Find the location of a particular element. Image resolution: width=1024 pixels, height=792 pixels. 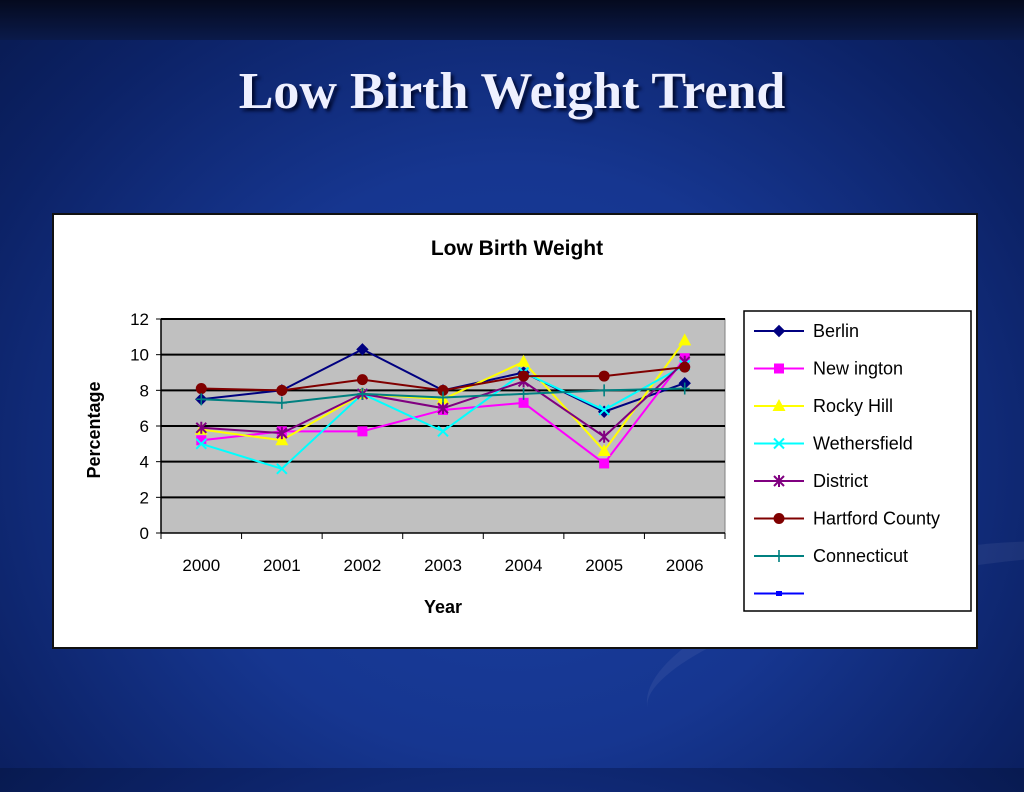

y-tick-label: 8 is located at coordinates (144, 390).